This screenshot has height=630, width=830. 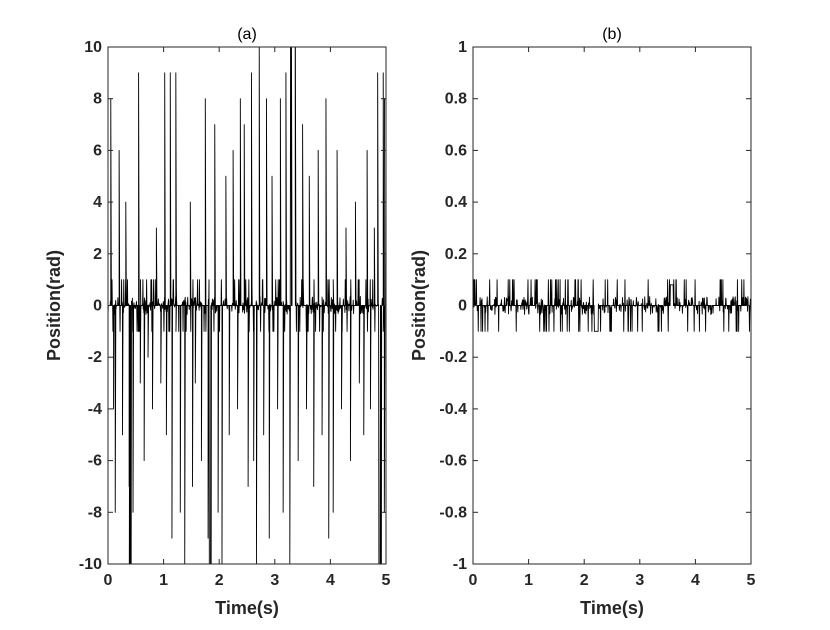 What do you see at coordinates (453, 357) in the screenshot?
I see `y-tick-label: -0.2` at bounding box center [453, 357].